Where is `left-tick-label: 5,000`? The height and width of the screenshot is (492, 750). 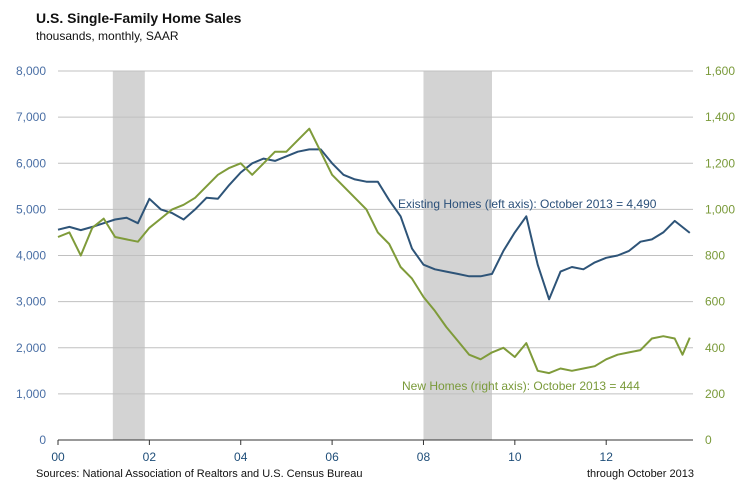
left-tick-label: 5,000 is located at coordinates (31, 209).